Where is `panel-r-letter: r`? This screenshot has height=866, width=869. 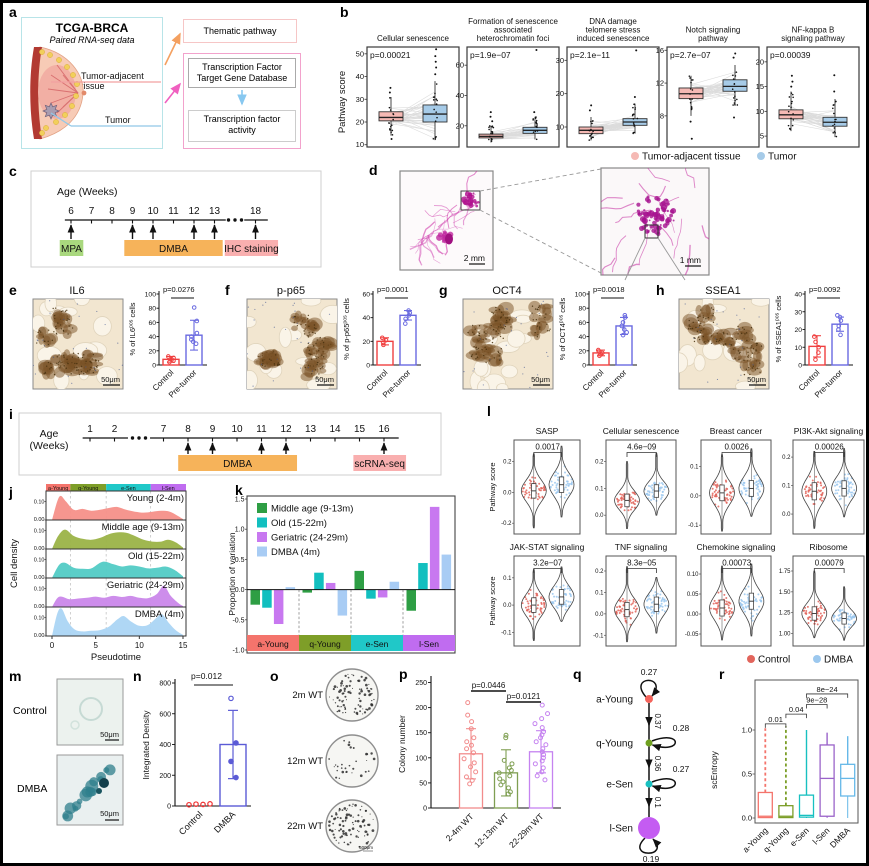
panel-r-letter: r is located at coordinates (722, 674).